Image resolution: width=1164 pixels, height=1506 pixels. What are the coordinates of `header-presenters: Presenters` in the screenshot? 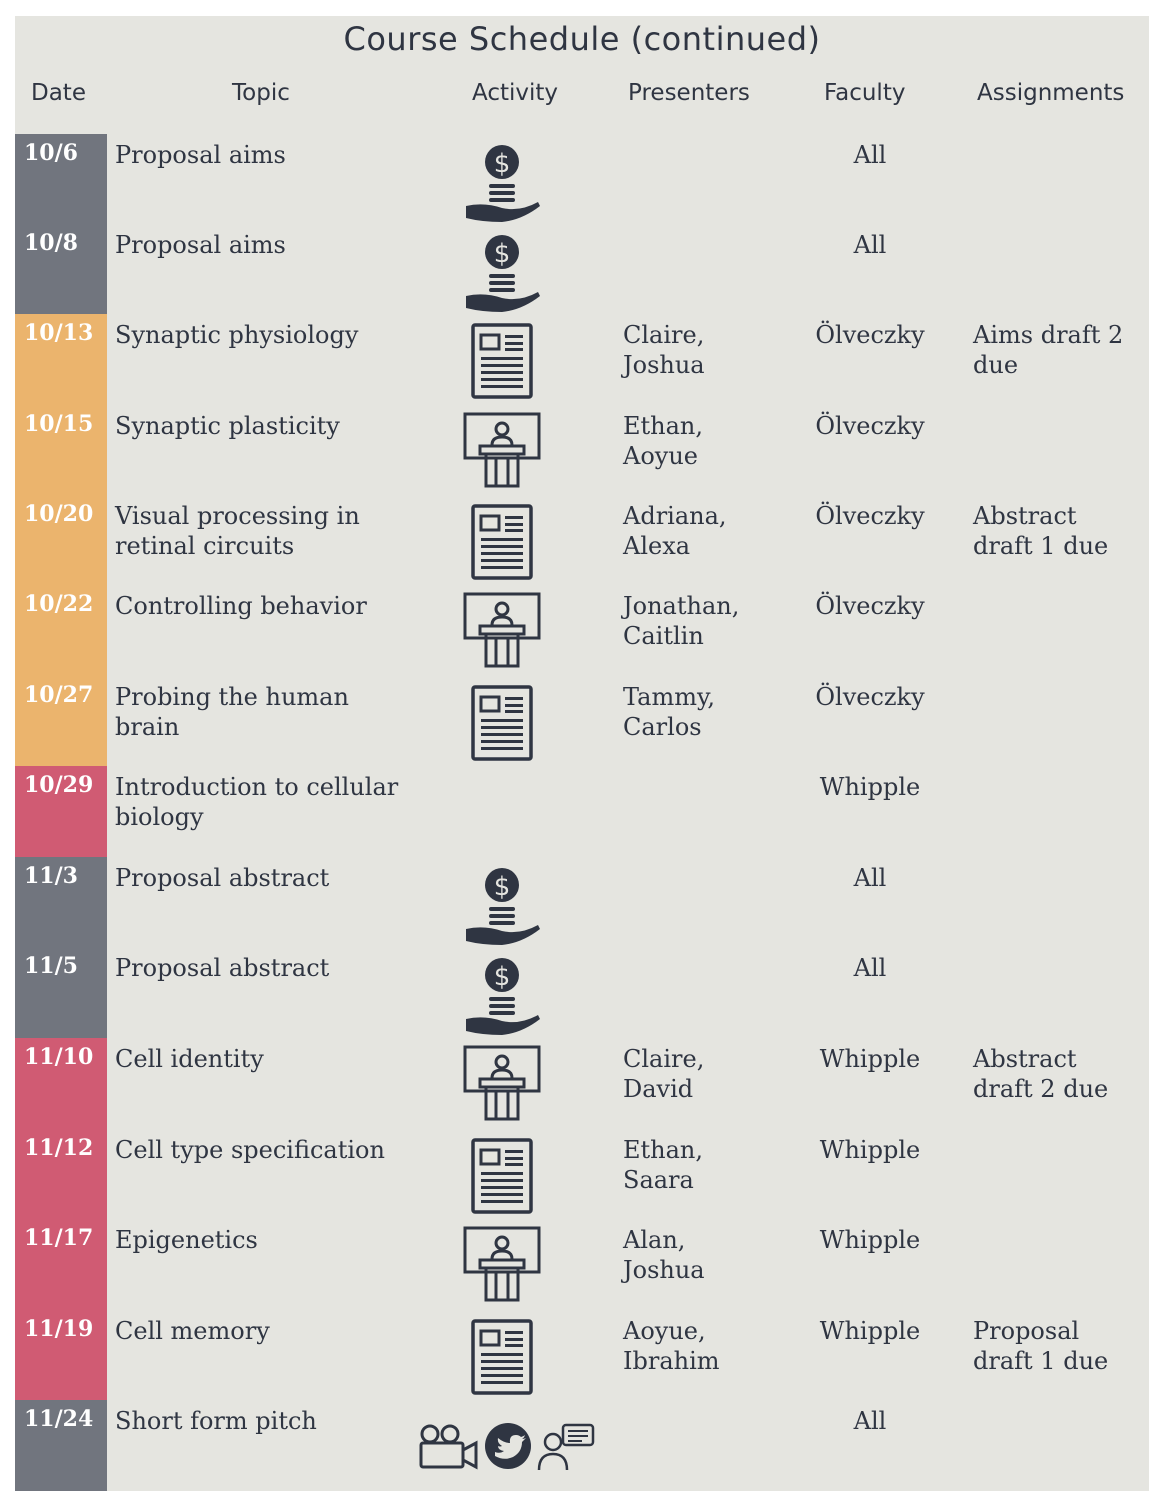 It's located at (689, 93).